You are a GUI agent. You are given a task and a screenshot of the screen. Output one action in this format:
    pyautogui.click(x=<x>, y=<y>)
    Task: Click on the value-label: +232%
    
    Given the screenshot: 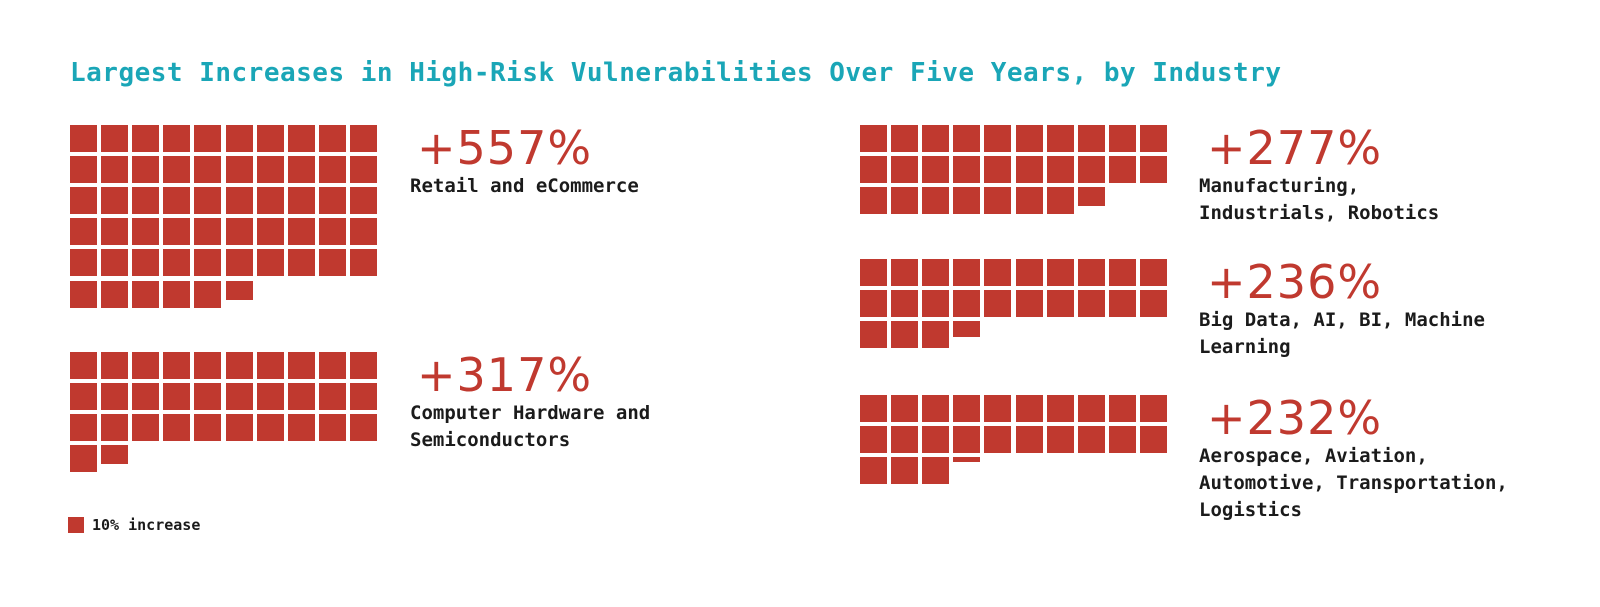 What is the action you would take?
    pyautogui.click(x=1295, y=418)
    